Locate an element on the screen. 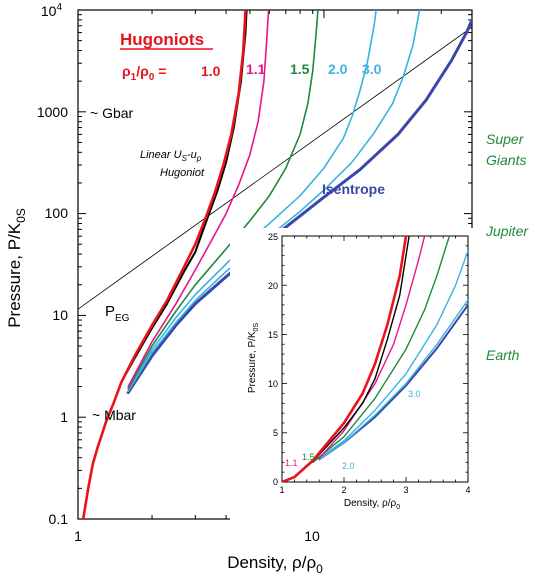  inset-y-tick-15: 15 is located at coordinates (273, 335).